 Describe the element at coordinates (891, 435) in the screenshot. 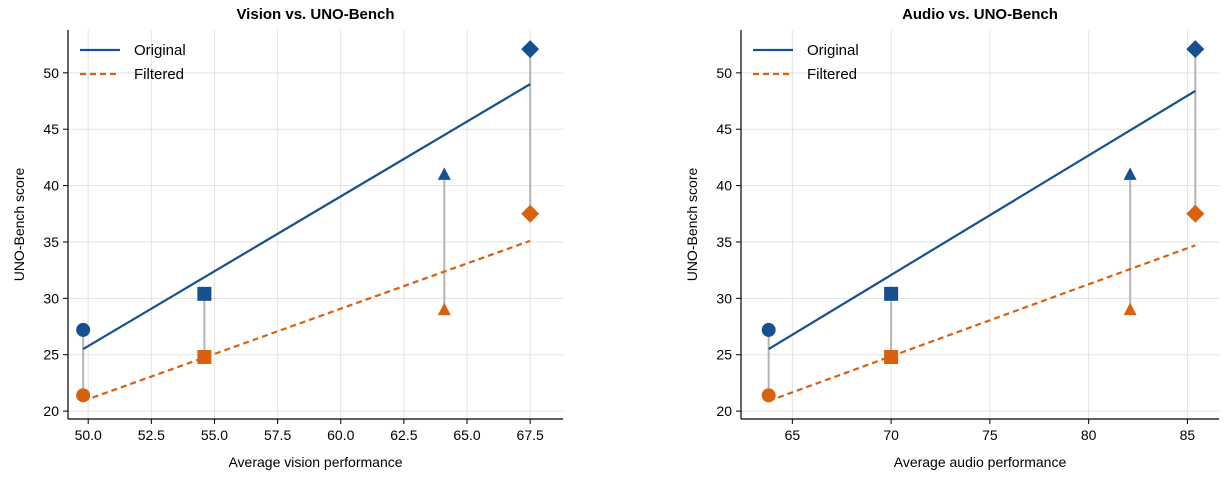

I see `x-tick-label: 70` at that location.